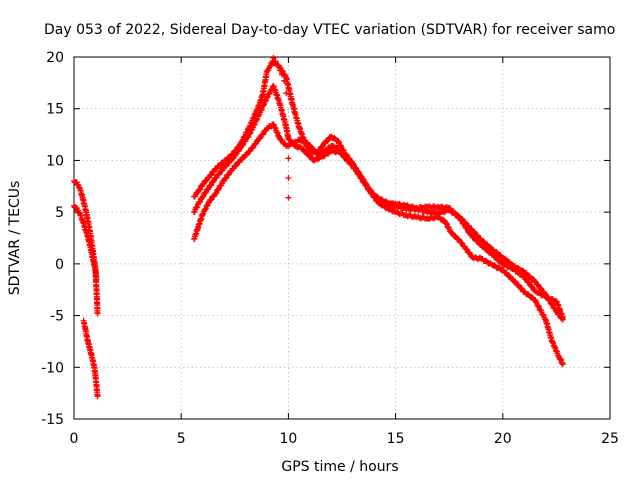  I want to click on y-tick-label: 5, so click(59, 213).